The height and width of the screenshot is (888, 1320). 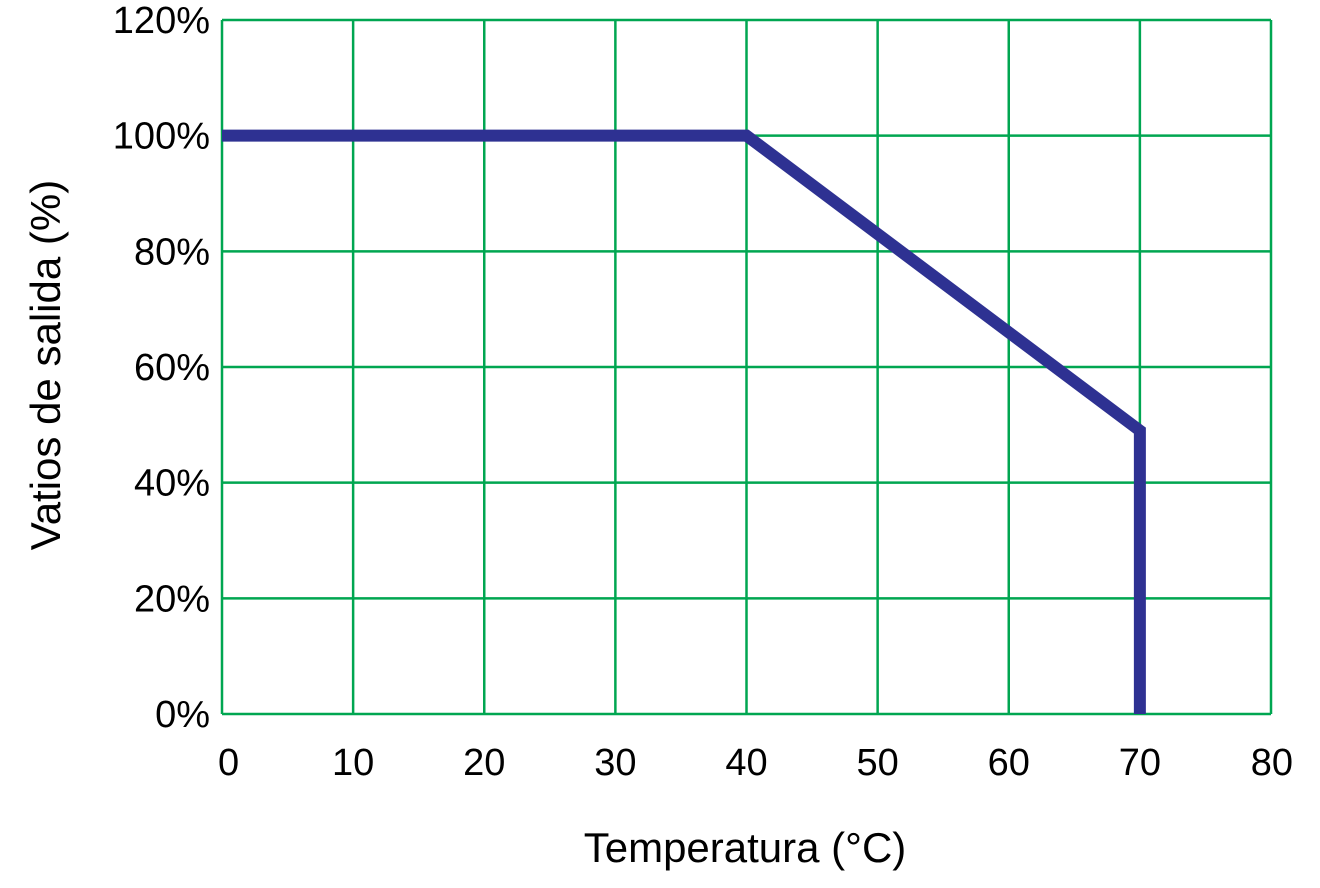 I want to click on x-tick-label: 70, so click(x=1140, y=763).